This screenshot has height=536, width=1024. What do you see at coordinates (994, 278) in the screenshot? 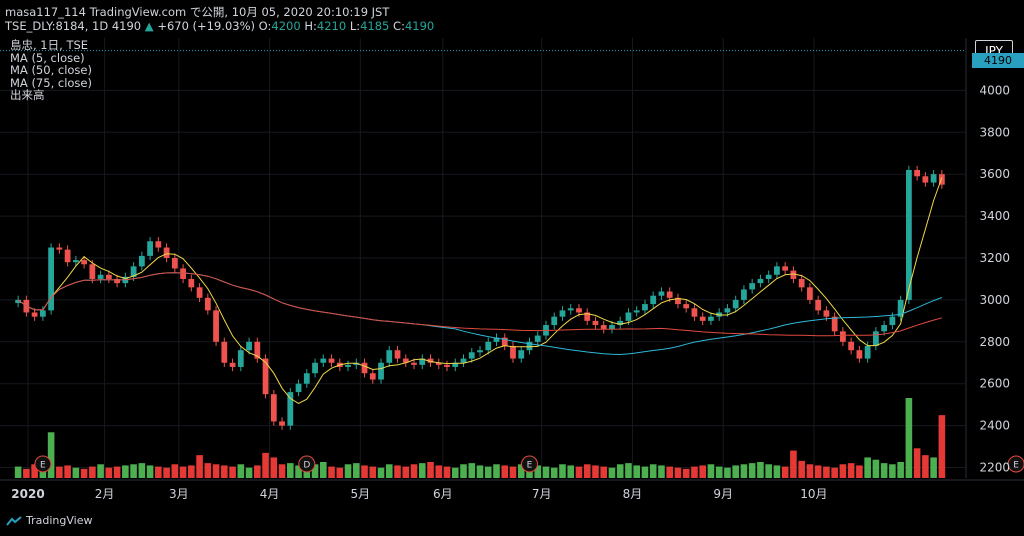
I see `y-axis: 2200 2400 2600 2800 3000 3200 3400 3600 3800 4000` at bounding box center [994, 278].